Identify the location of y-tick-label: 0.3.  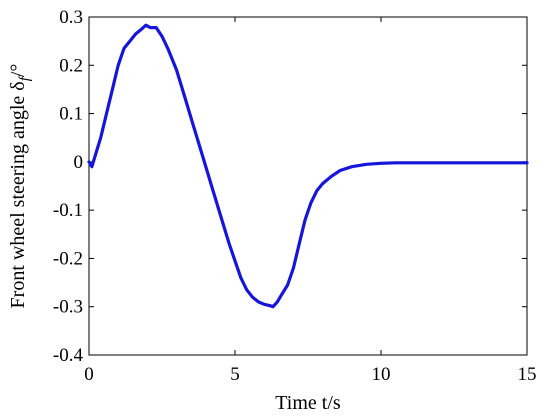
(71, 17).